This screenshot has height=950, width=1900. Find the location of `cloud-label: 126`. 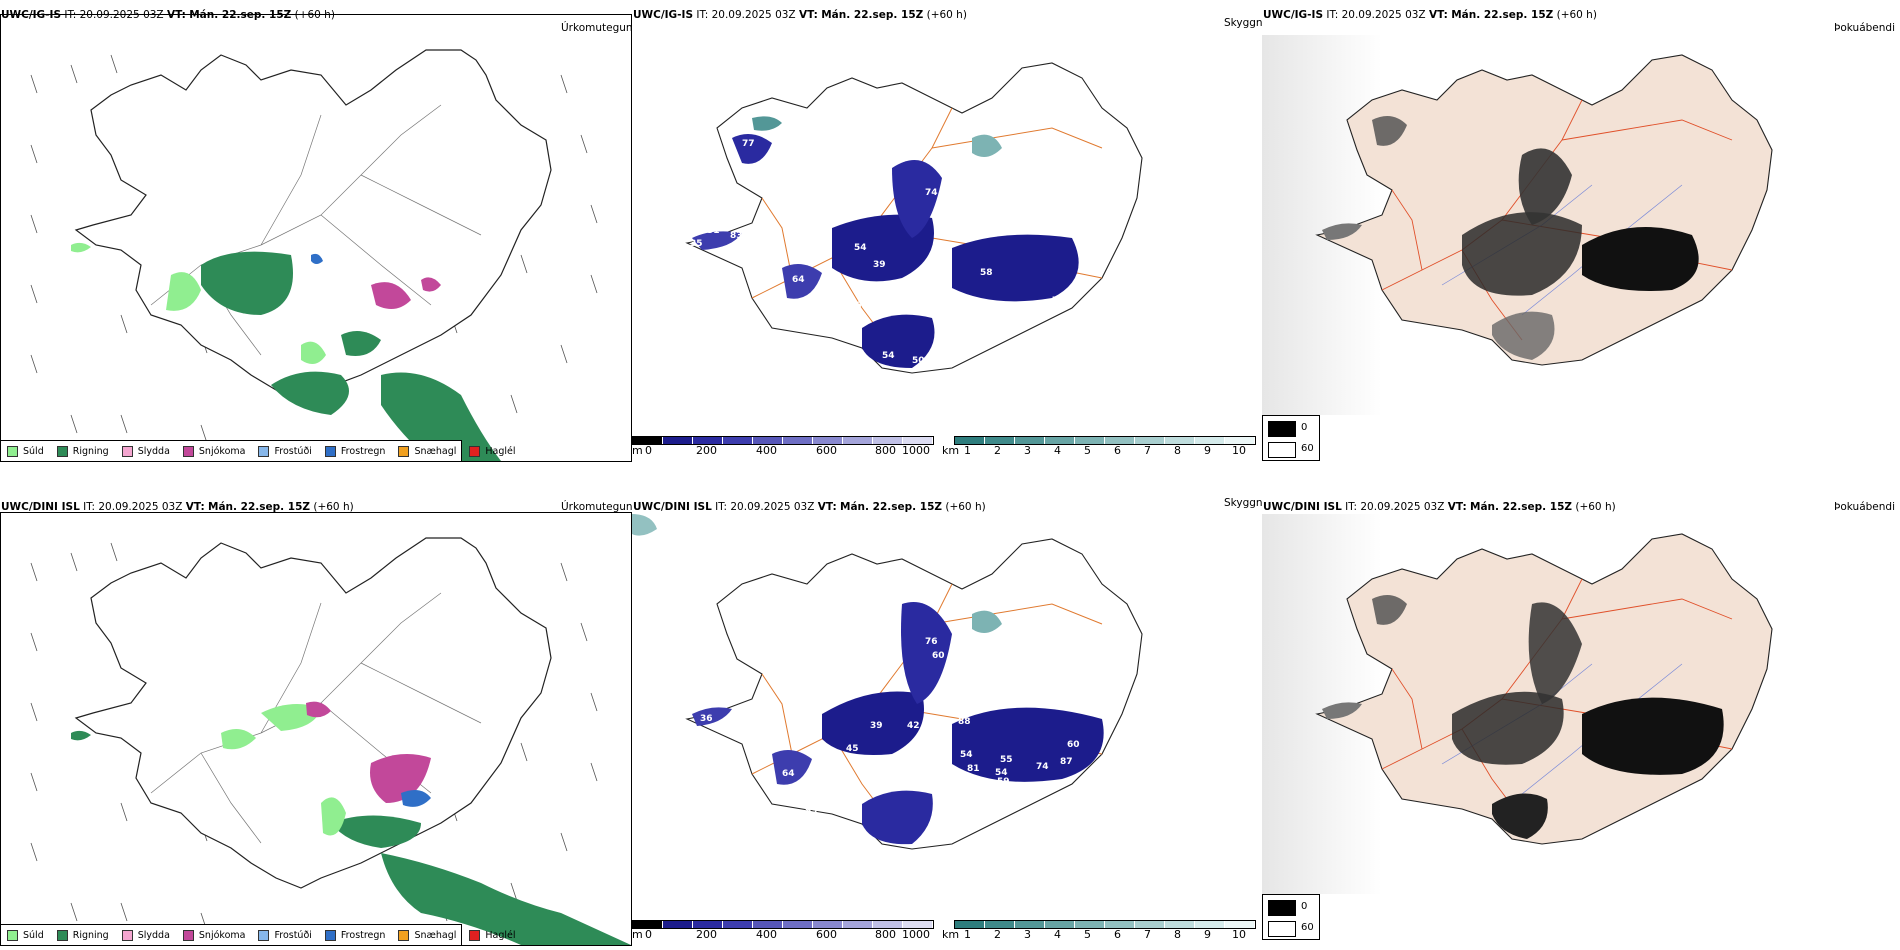

cloud-label: 126 is located at coordinates (947, 323).